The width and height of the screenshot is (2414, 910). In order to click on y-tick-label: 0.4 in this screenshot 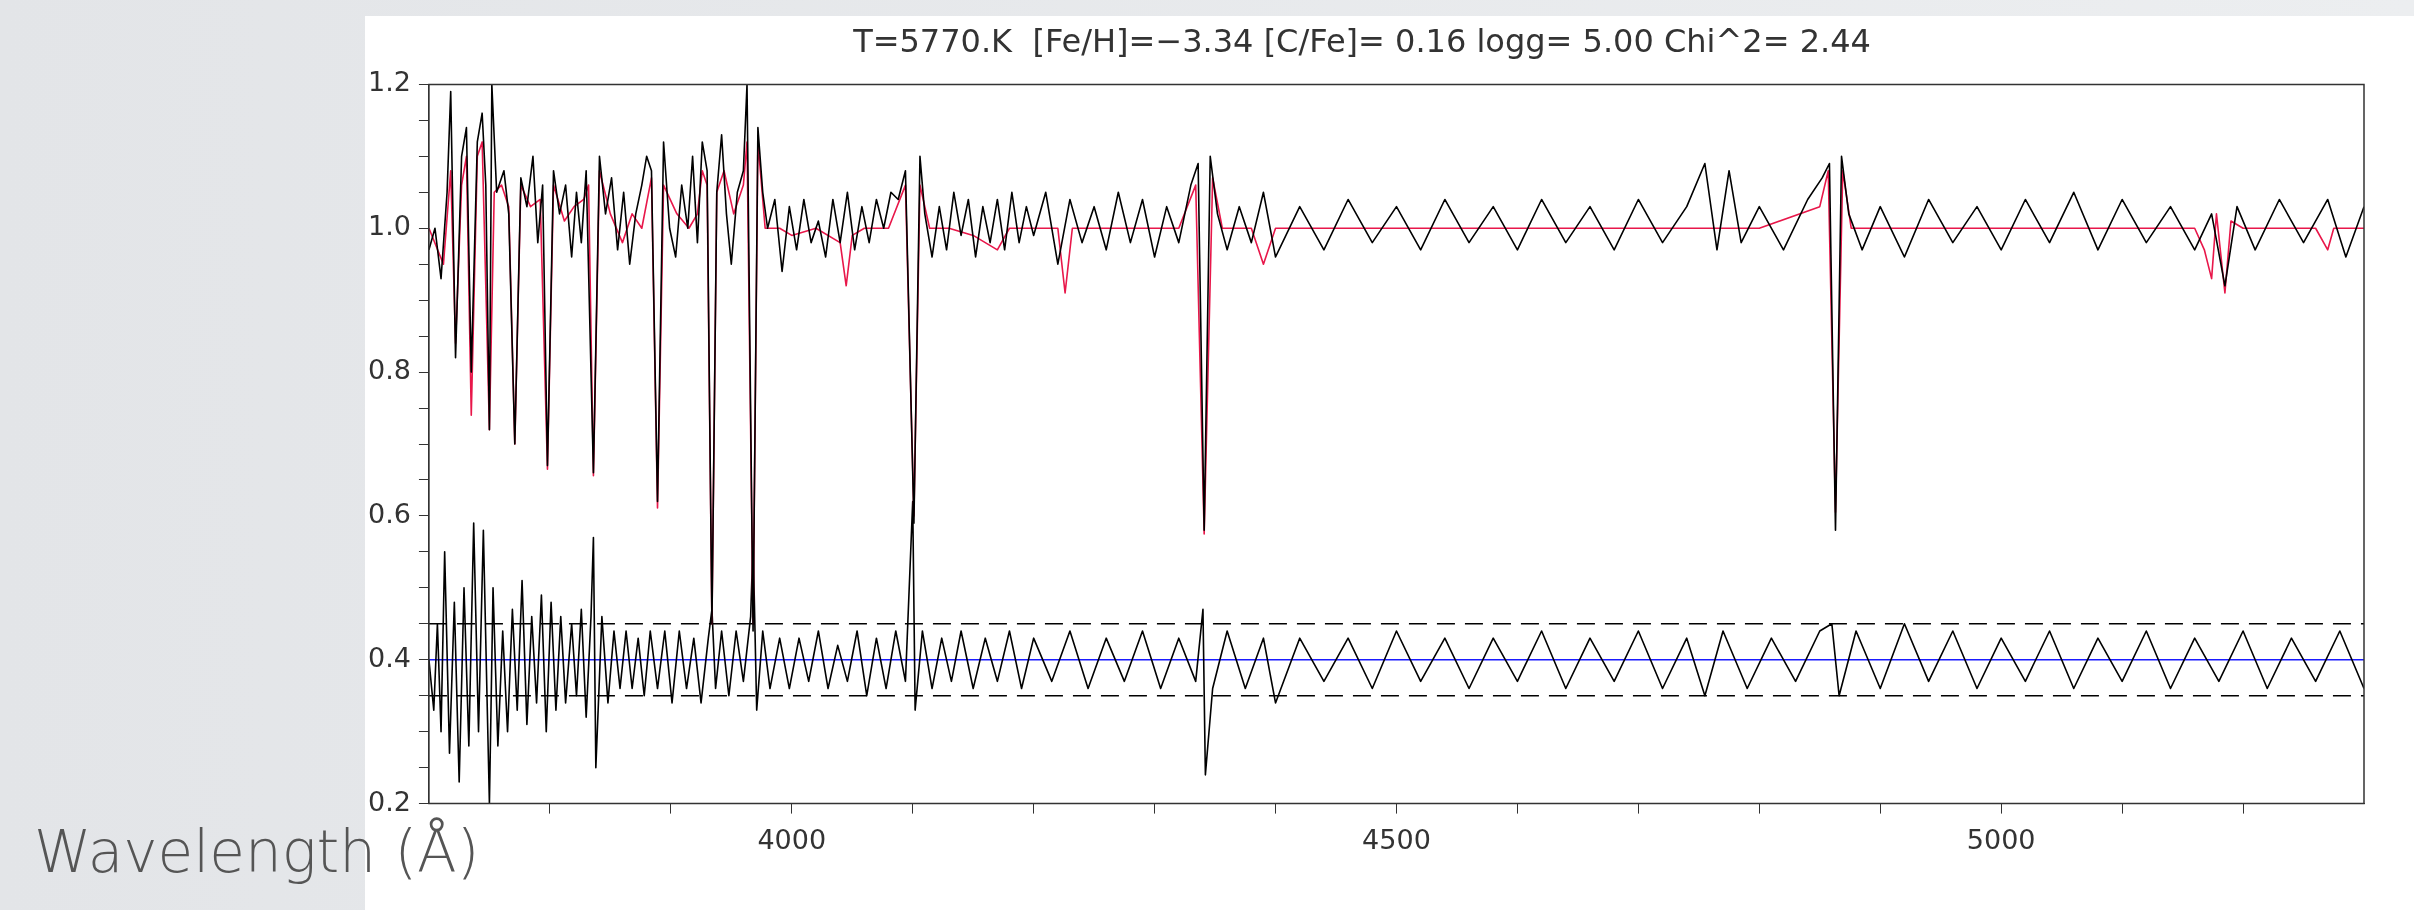, I will do `click(389, 657)`.